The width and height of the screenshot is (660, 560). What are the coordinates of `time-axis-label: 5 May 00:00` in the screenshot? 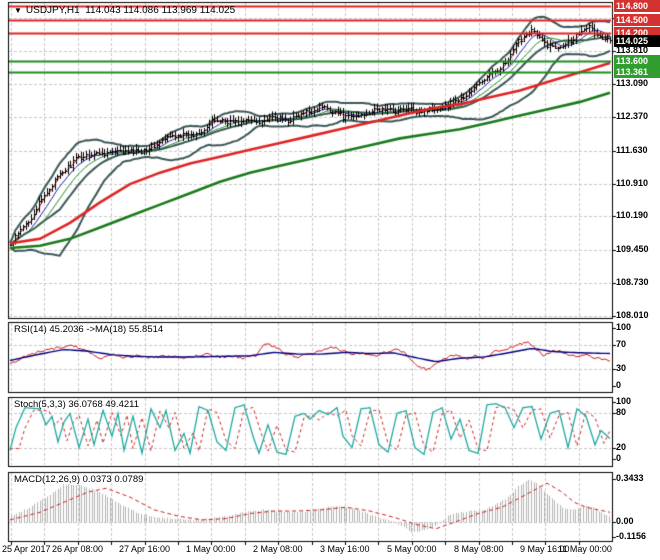 It's located at (412, 549).